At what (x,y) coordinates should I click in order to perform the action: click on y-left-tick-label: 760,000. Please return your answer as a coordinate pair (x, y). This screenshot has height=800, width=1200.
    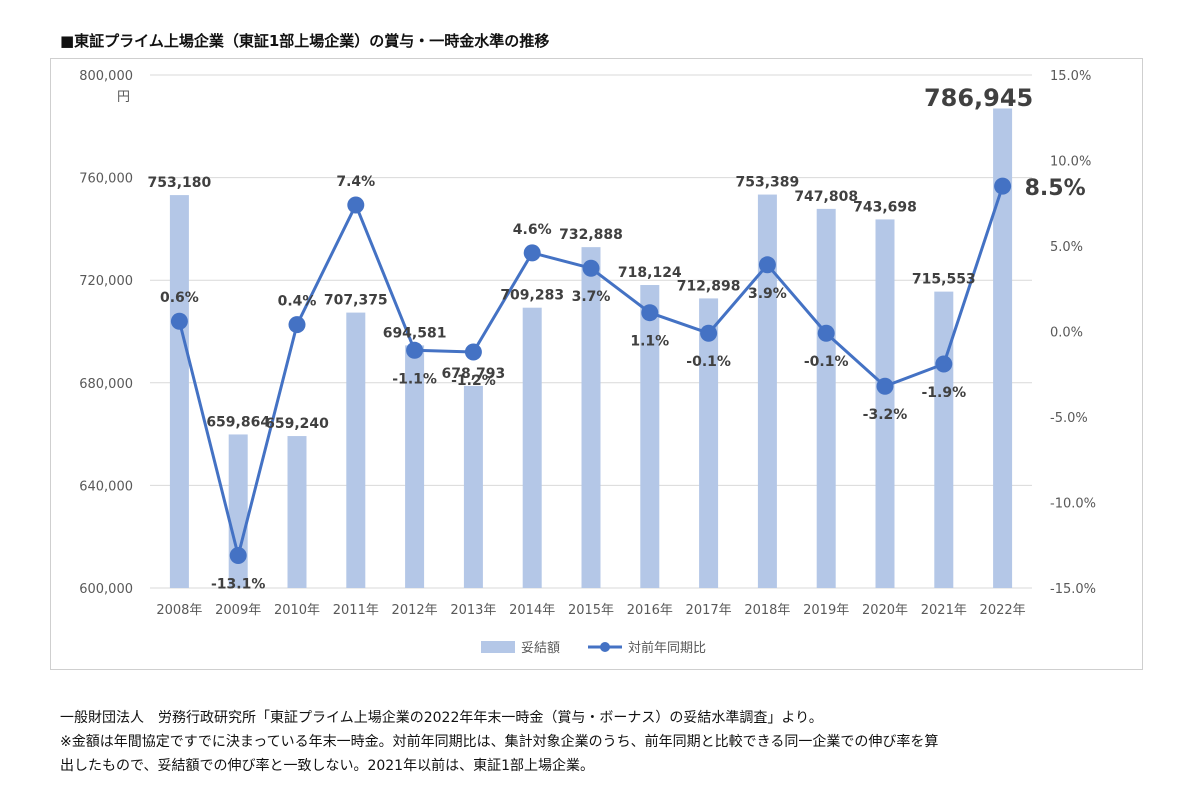
    Looking at the image, I should click on (106, 179).